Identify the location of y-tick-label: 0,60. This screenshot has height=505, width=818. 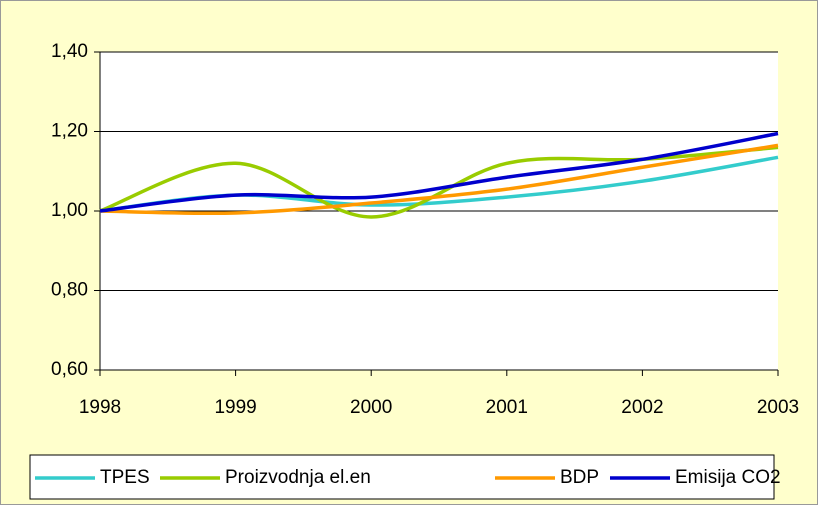
(69, 369).